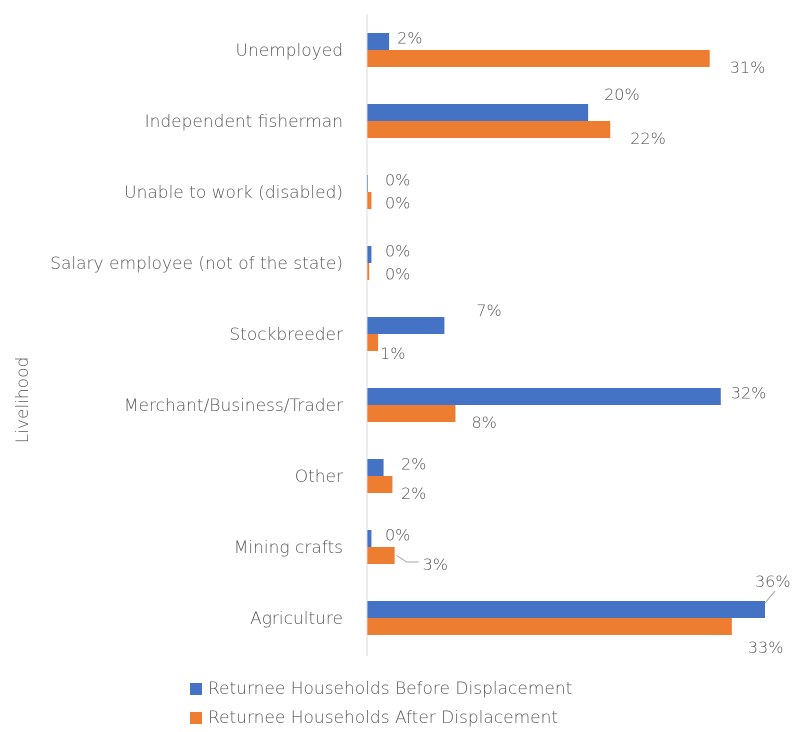 This screenshot has width=798, height=732. Describe the element at coordinates (773, 581) in the screenshot. I see `data-label: 36%` at that location.